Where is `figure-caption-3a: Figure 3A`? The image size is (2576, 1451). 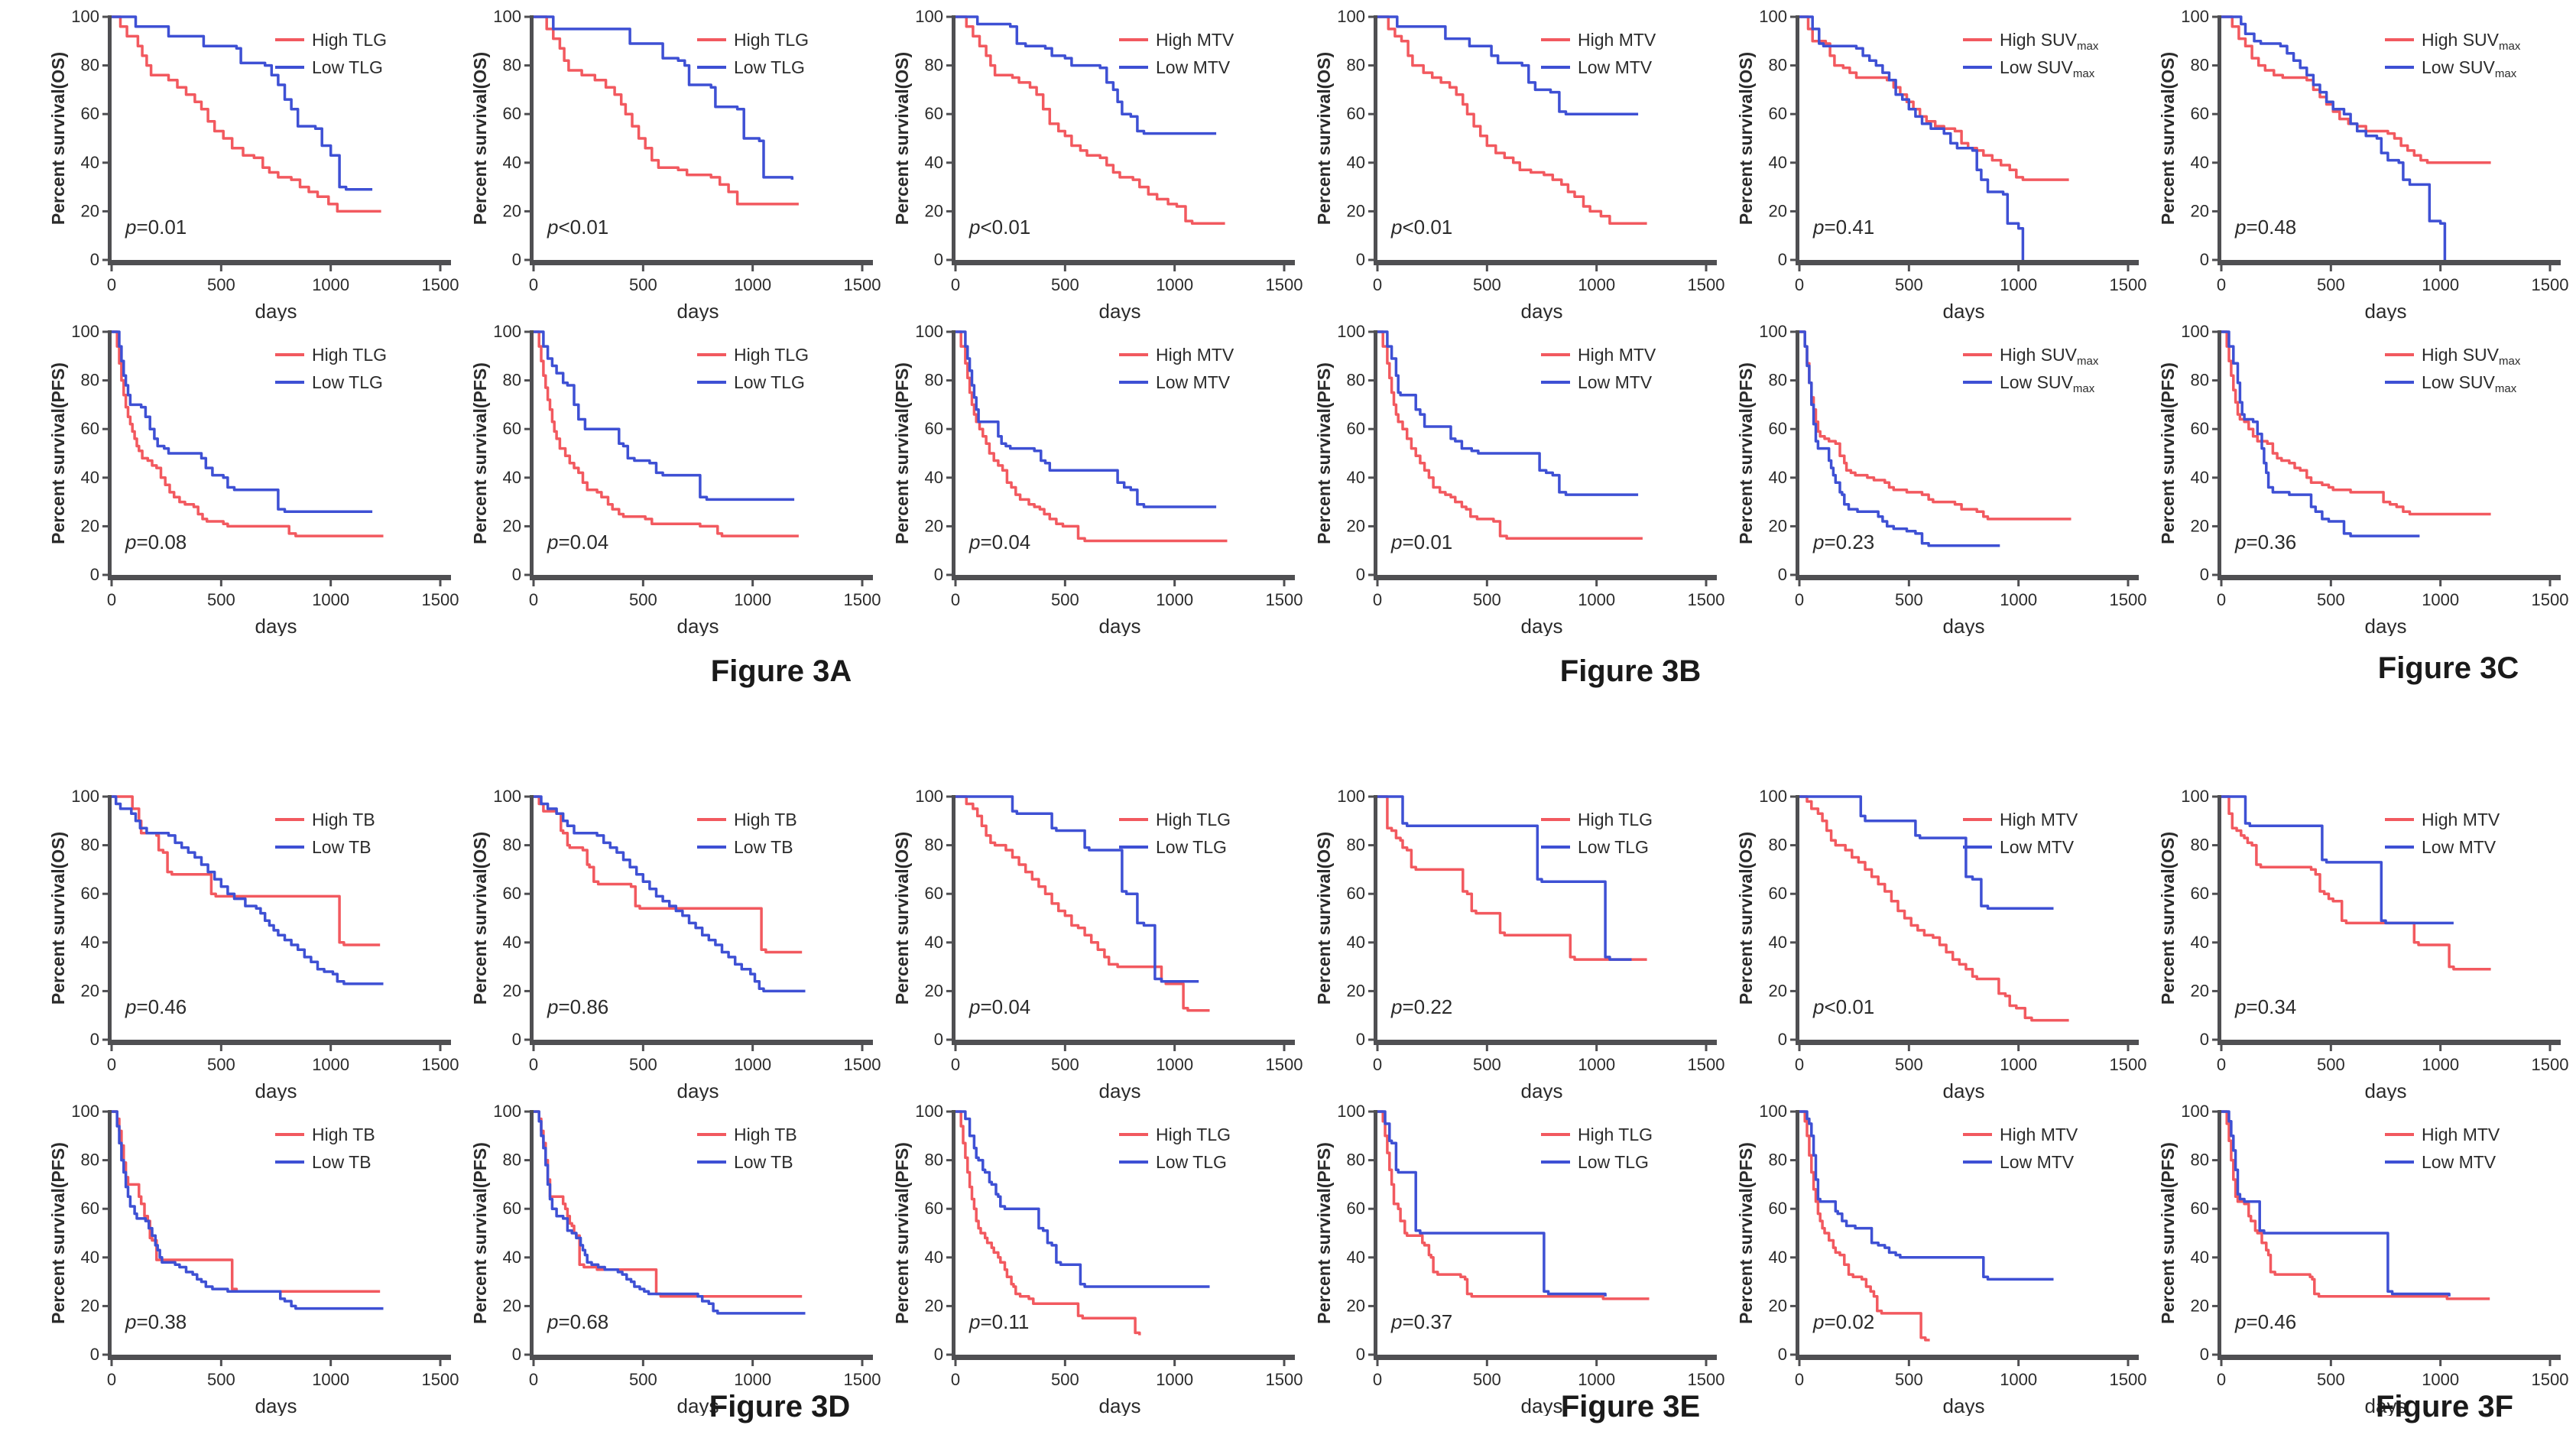
figure-caption-3a: Figure 3A is located at coordinates (781, 671).